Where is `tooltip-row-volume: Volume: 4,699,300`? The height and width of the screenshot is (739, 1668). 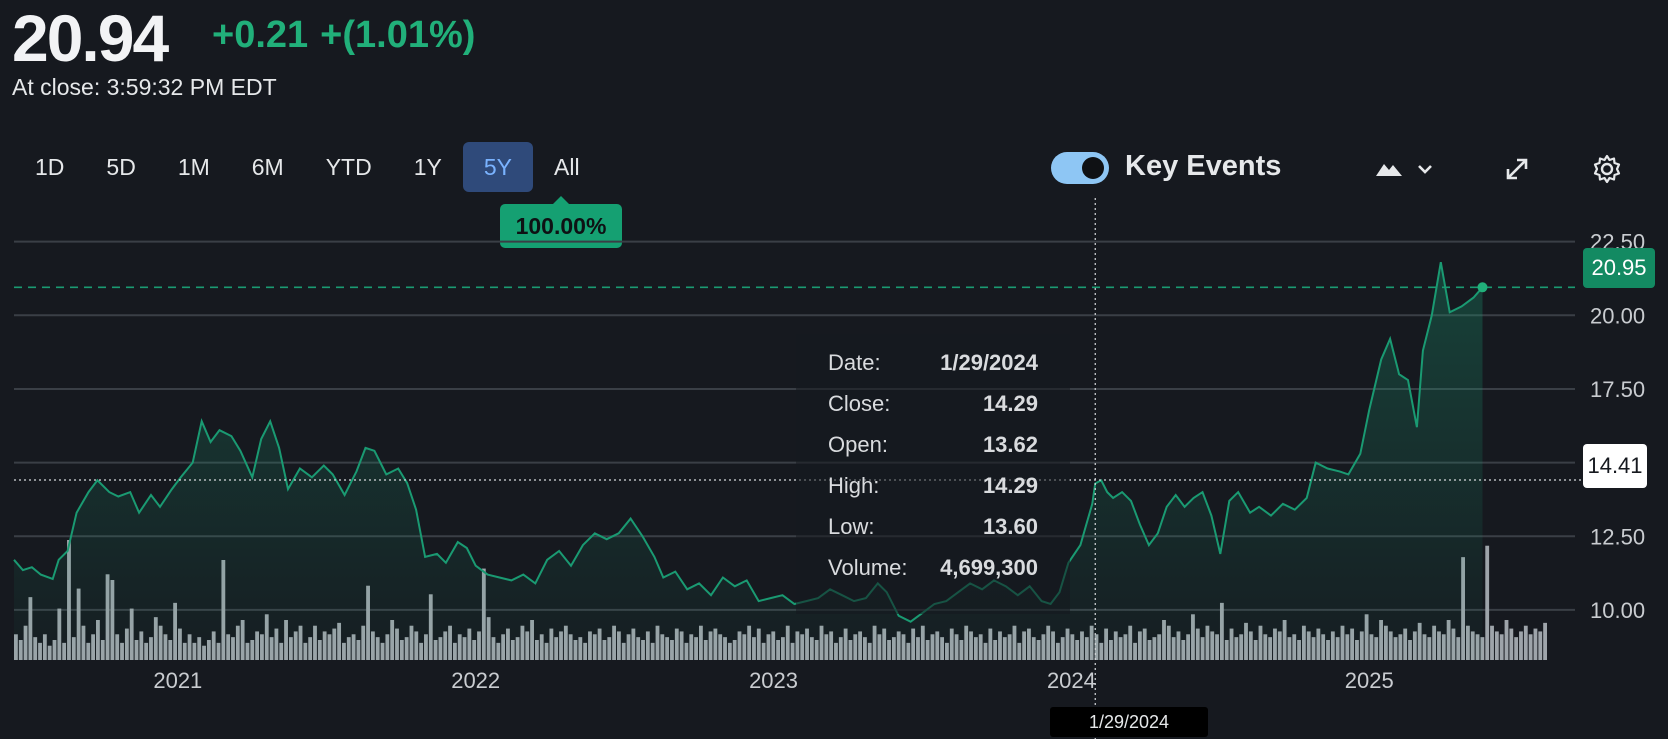 tooltip-row-volume: Volume: 4,699,300 is located at coordinates (933, 567).